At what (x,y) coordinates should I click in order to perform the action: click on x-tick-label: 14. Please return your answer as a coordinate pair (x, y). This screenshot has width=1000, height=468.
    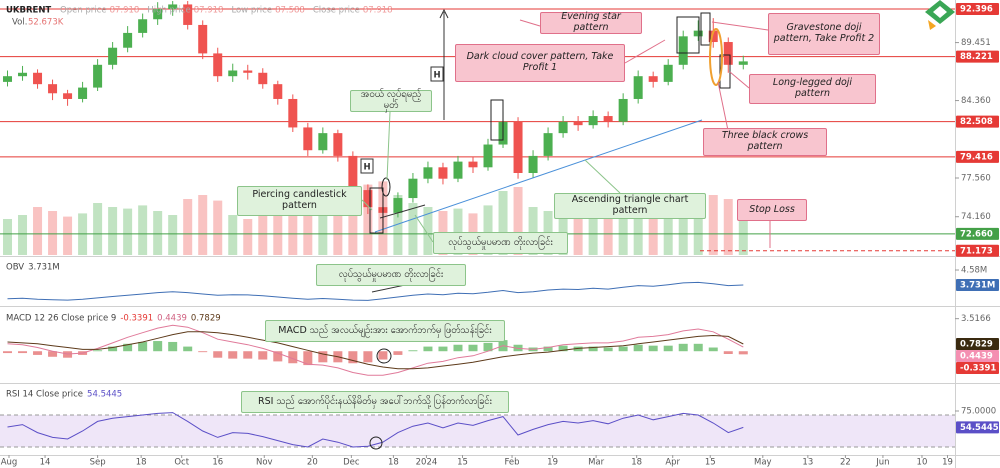
    Looking at the image, I should click on (45, 463).